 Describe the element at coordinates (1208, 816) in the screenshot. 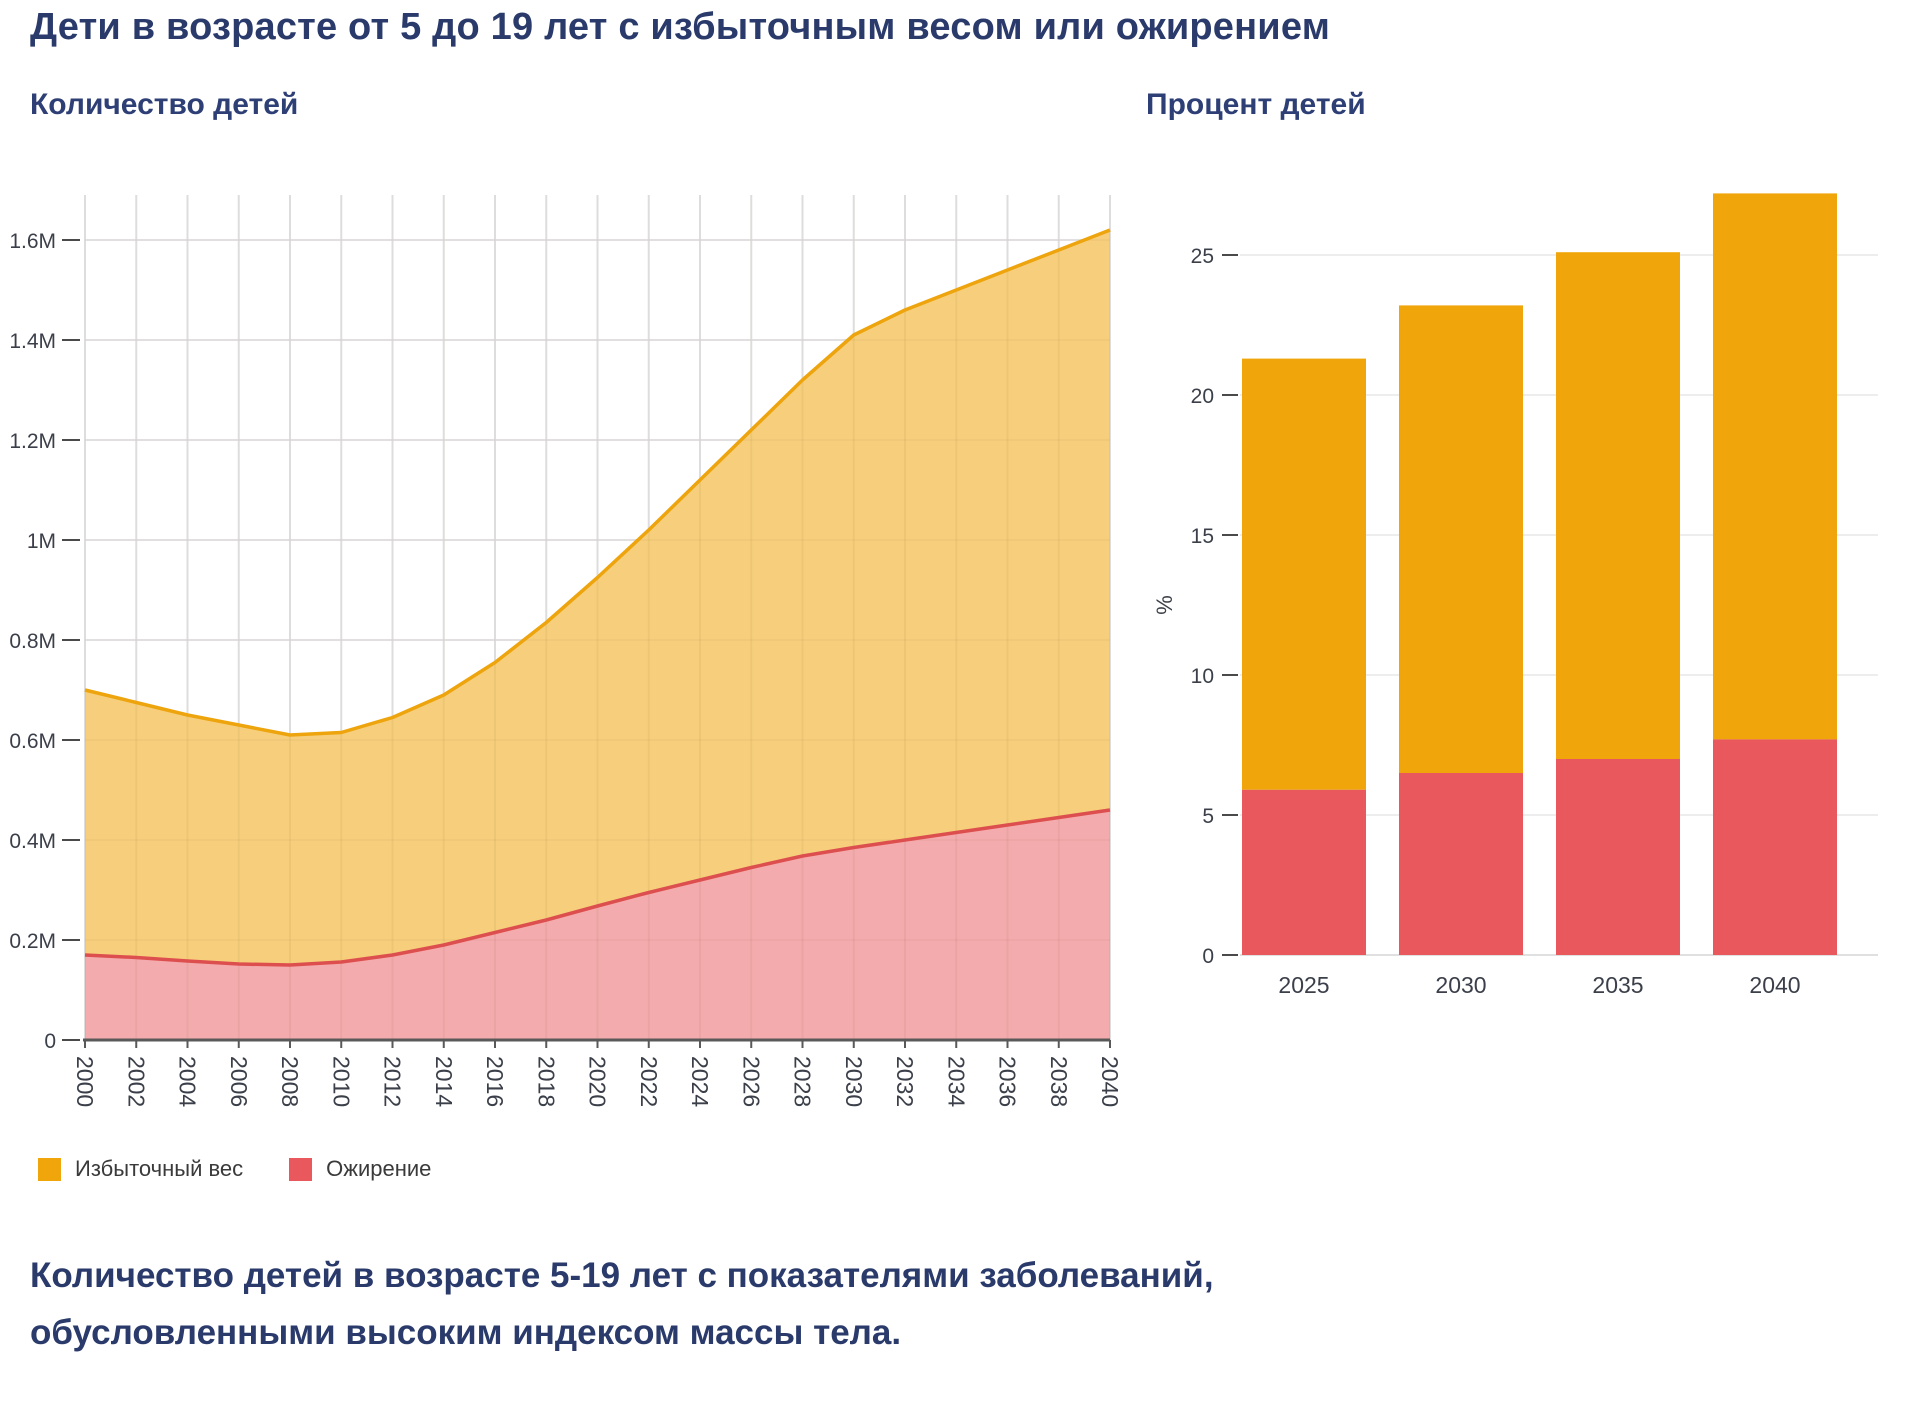

I see `y-tick-label: 5` at that location.